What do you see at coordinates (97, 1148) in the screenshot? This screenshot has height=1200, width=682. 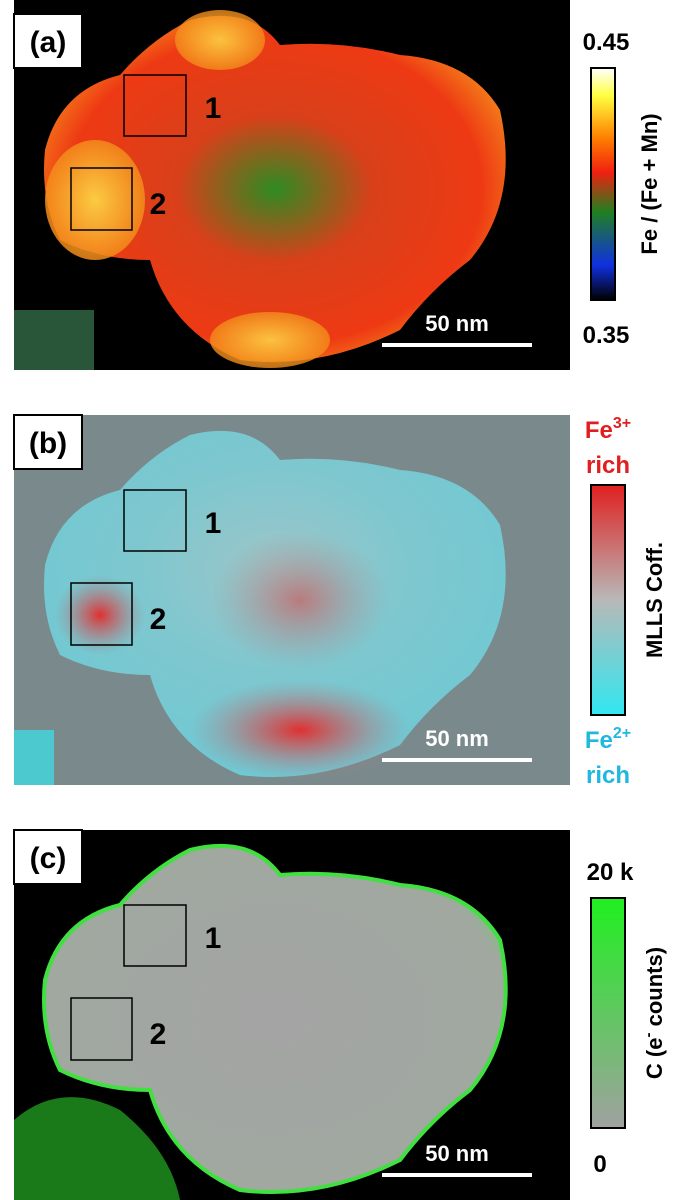 I see `carbon-region` at bounding box center [97, 1148].